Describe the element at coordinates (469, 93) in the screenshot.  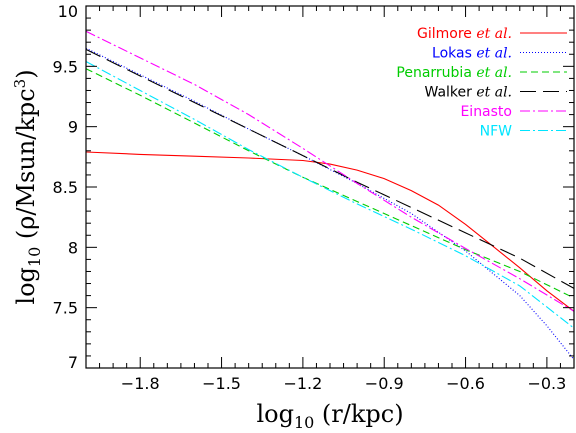
I see `legend-label: Walker et al.` at that location.